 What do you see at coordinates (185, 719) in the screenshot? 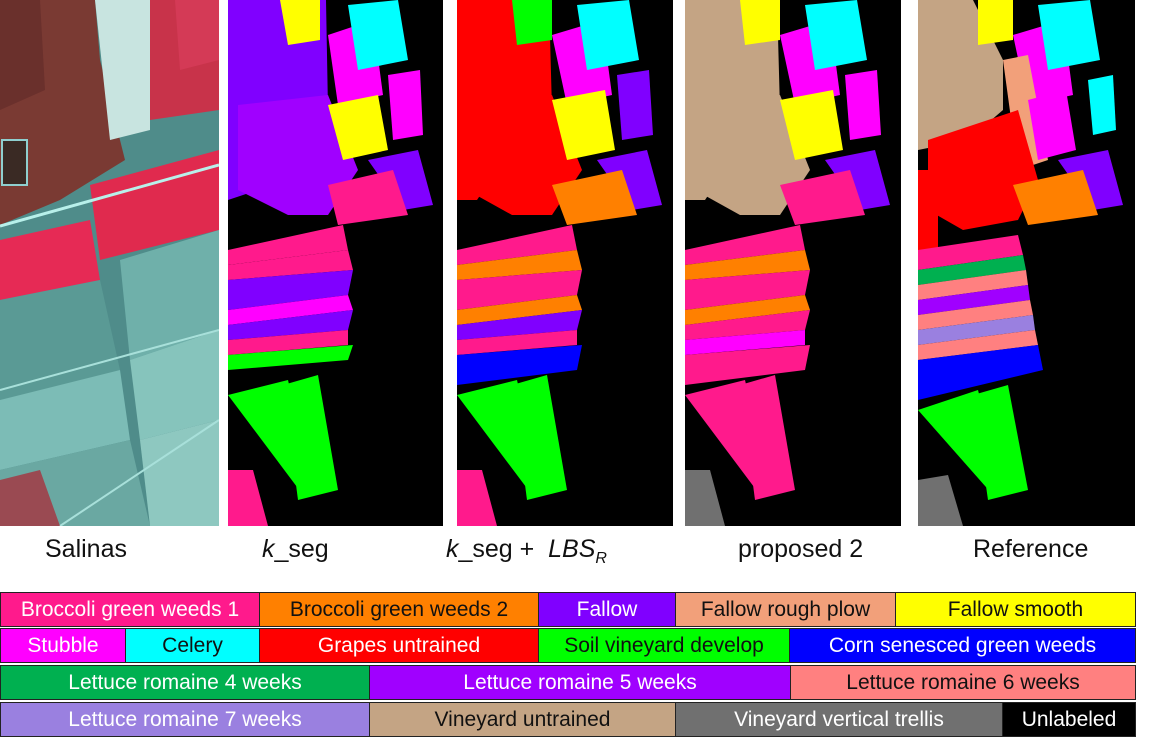
I see `legend-item: Lettuce romaine 7 weeks` at bounding box center [185, 719].